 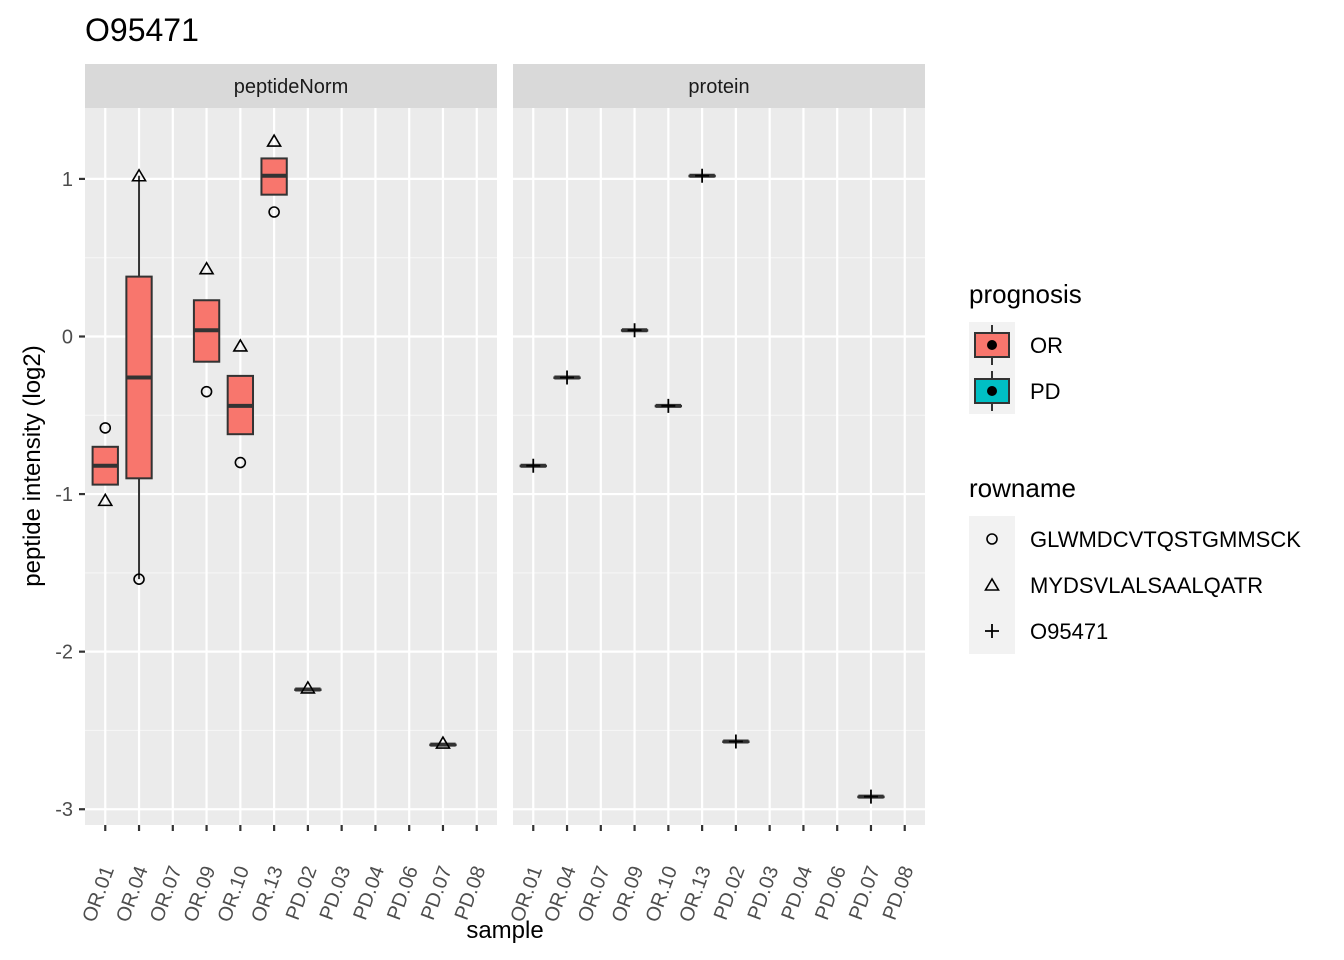 I want to click on y-tick-label: -1, so click(x=64, y=495).